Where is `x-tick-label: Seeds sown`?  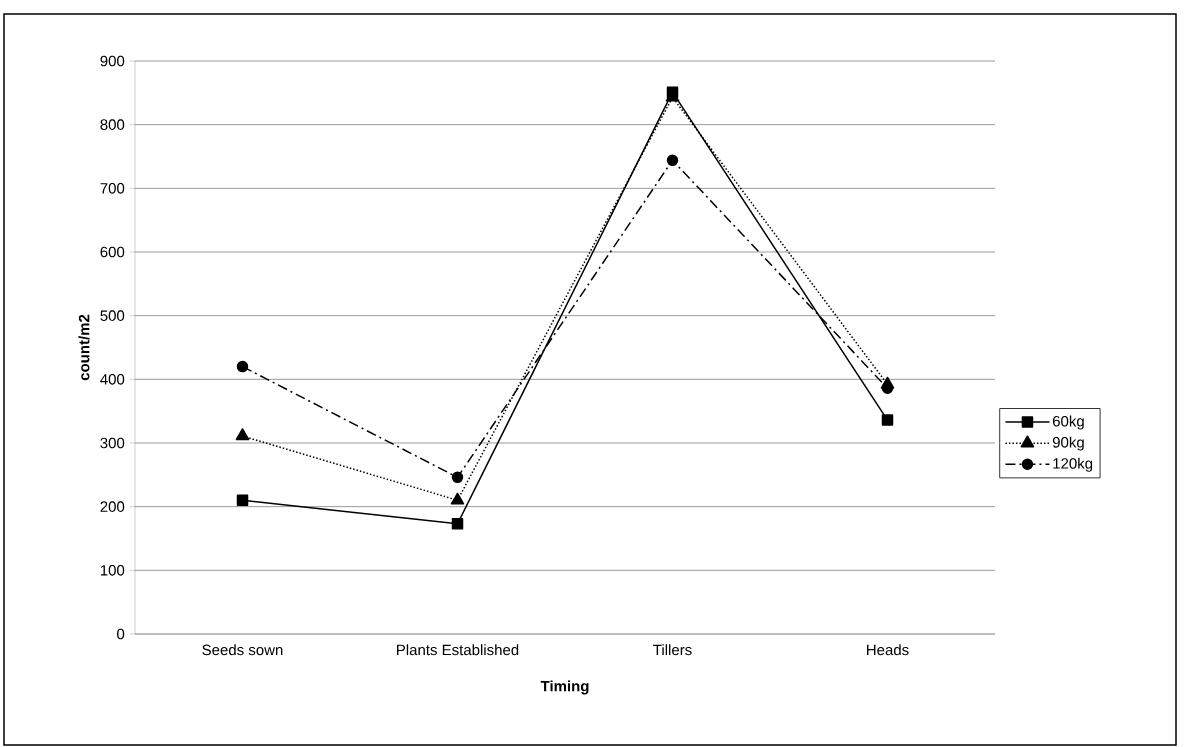 x-tick-label: Seeds sown is located at coordinates (242, 650).